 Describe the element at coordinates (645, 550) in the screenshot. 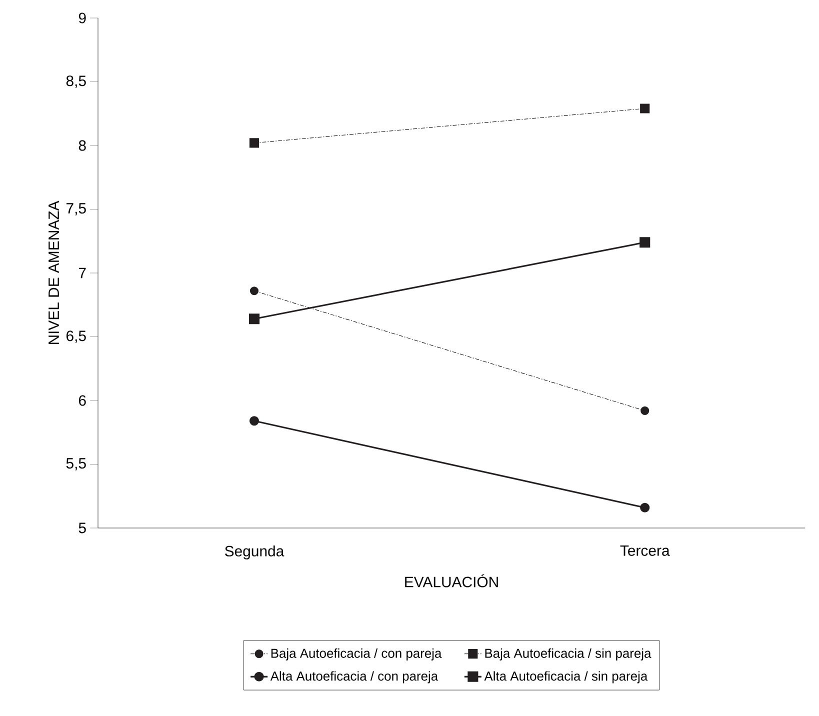

I see `x-tick-label: Tercera` at that location.